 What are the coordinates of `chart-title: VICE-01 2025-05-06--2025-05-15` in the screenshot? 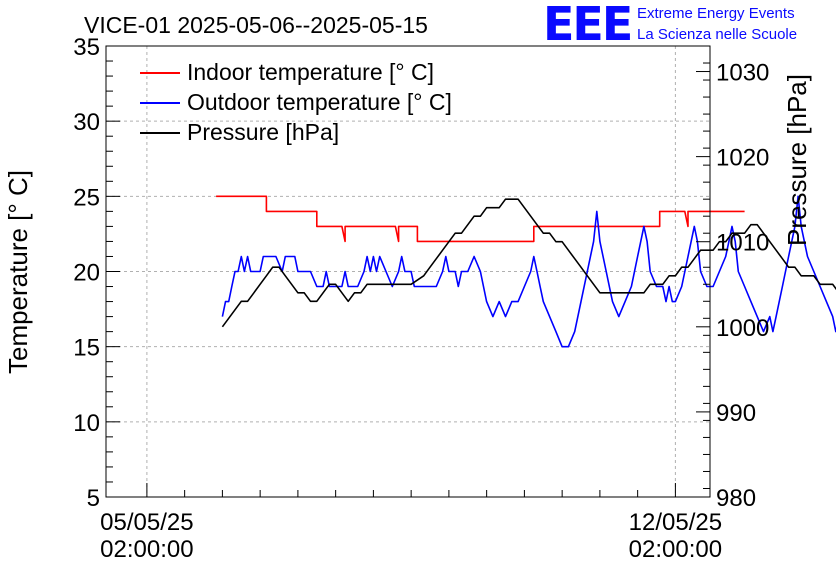 It's located at (256, 25).